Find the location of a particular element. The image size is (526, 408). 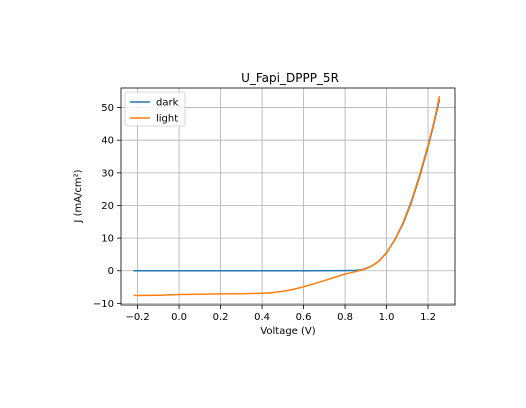

x-tick-label: −0.2 is located at coordinates (137, 317).